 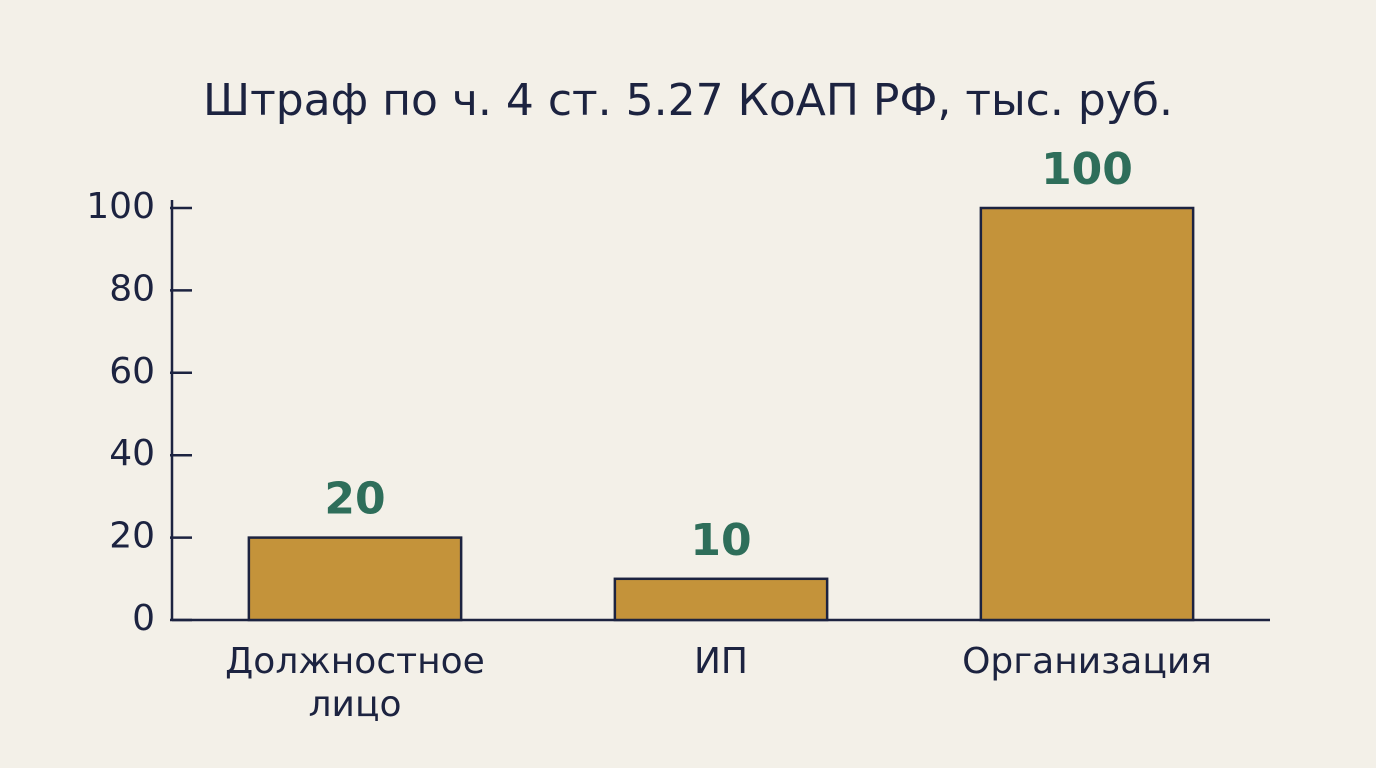 What do you see at coordinates (120, 206) in the screenshot?
I see `y-tick-label: 100` at bounding box center [120, 206].